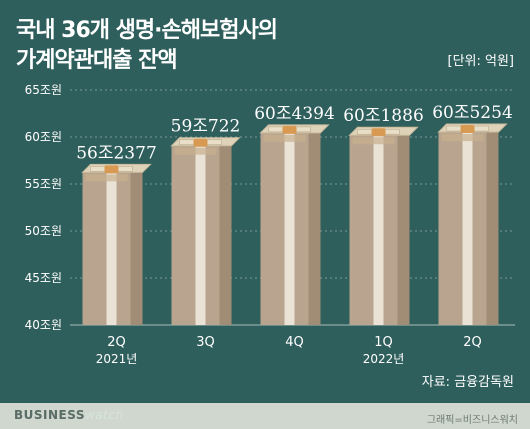 This screenshot has height=429, width=530. I want to click on source-note: 자료: 금융감독원, so click(467, 382).